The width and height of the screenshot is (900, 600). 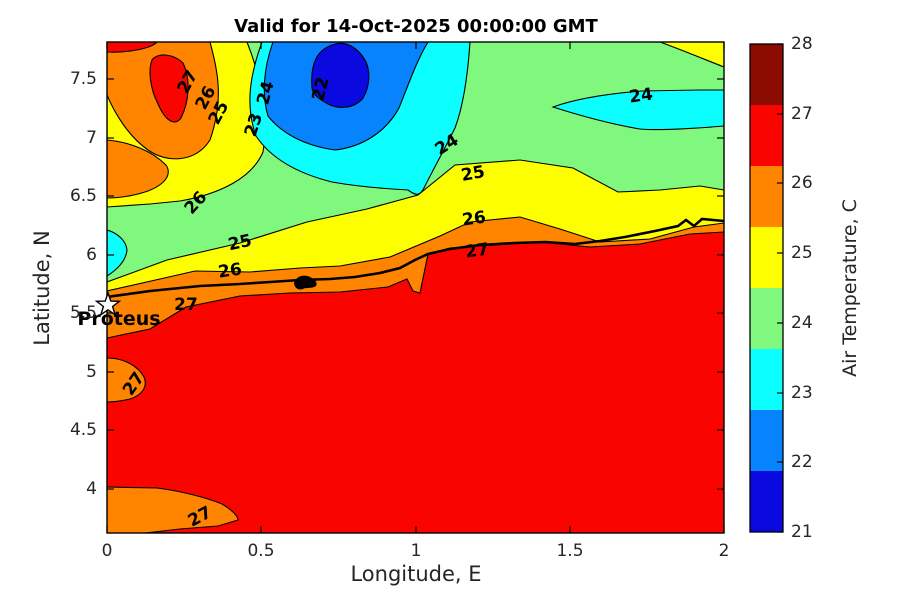 What do you see at coordinates (766, 75) in the screenshot?
I see `colorbar-band-dark_red` at bounding box center [766, 75].